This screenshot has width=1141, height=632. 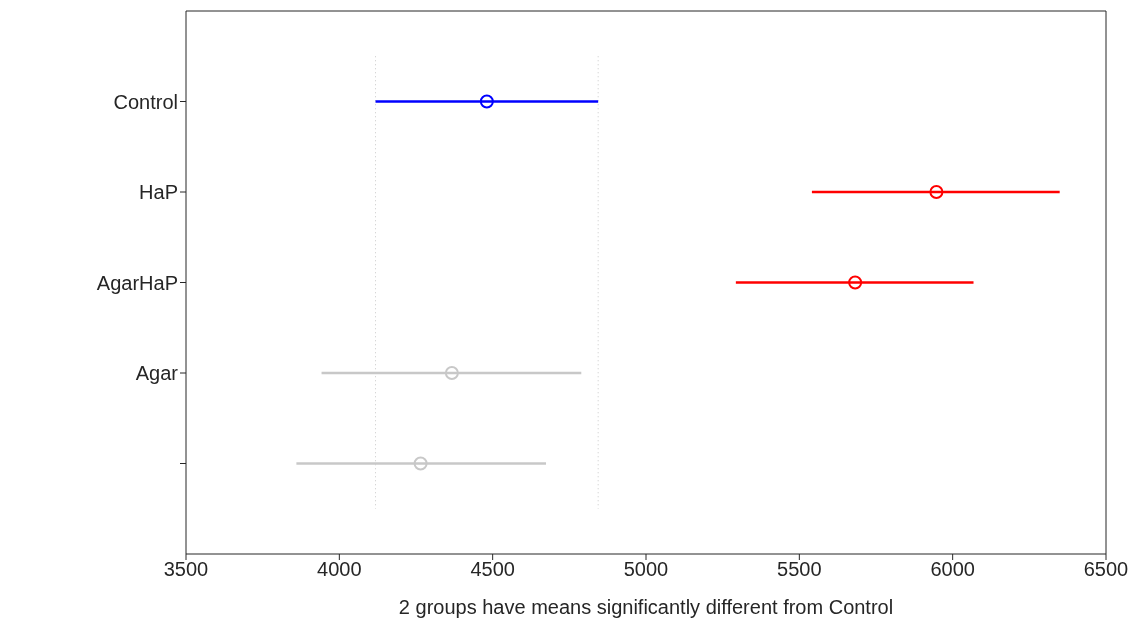 I want to click on y-tick-label: Agar, so click(x=157, y=373).